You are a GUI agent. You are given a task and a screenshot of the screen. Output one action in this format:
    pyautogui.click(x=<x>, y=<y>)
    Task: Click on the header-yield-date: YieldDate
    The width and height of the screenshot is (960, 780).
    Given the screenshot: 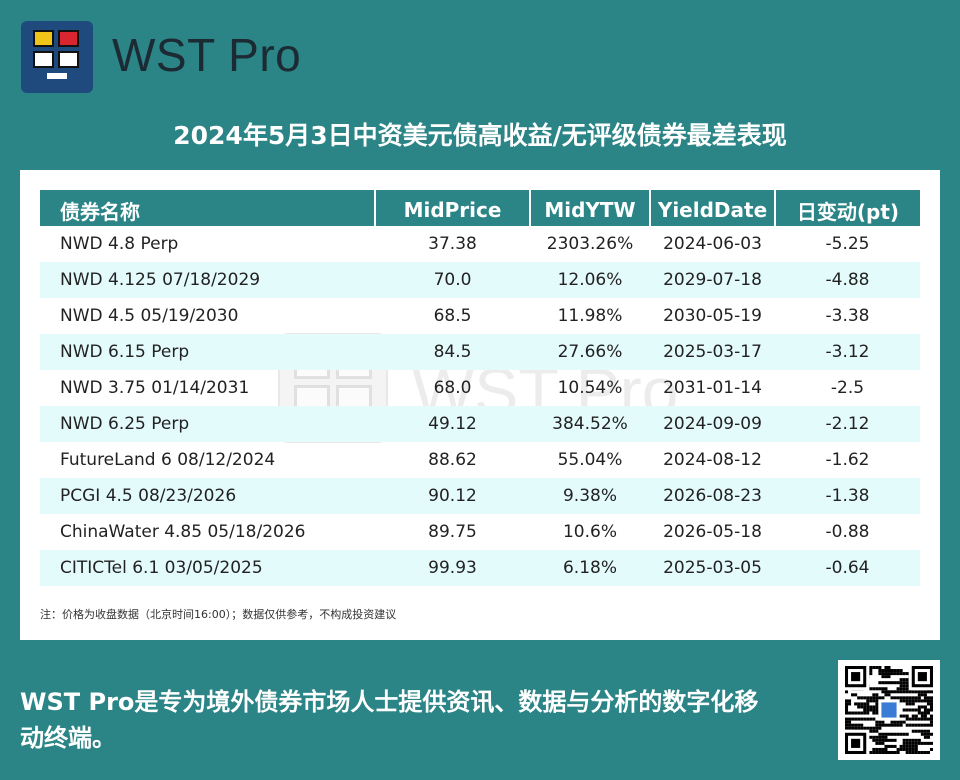 What is the action you would take?
    pyautogui.click(x=713, y=208)
    